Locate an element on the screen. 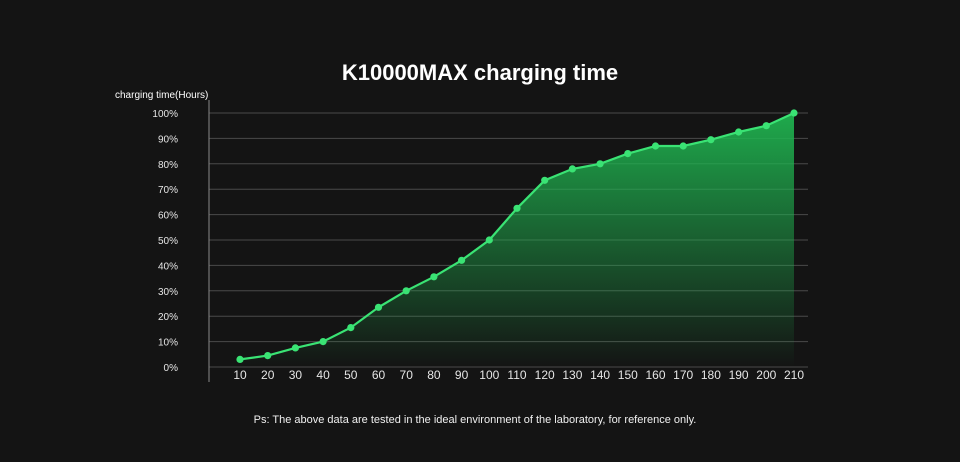 The width and height of the screenshot is (960, 462). x-tick-label: 40 is located at coordinates (323, 375).